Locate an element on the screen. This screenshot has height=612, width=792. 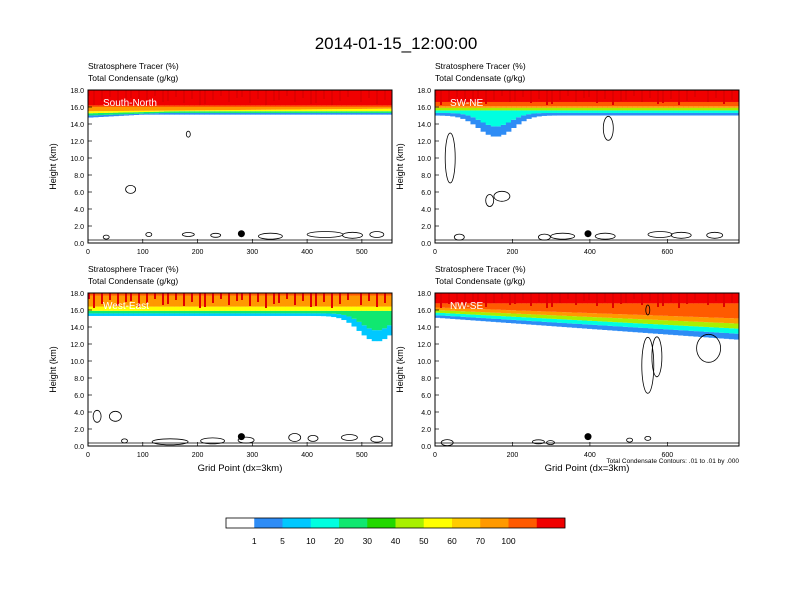
y-tick-label: 4.0 is located at coordinates (79, 413).